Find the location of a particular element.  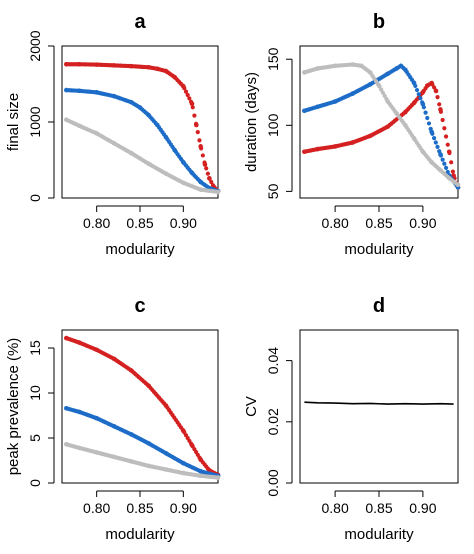

series-black is located at coordinates (379, 403).